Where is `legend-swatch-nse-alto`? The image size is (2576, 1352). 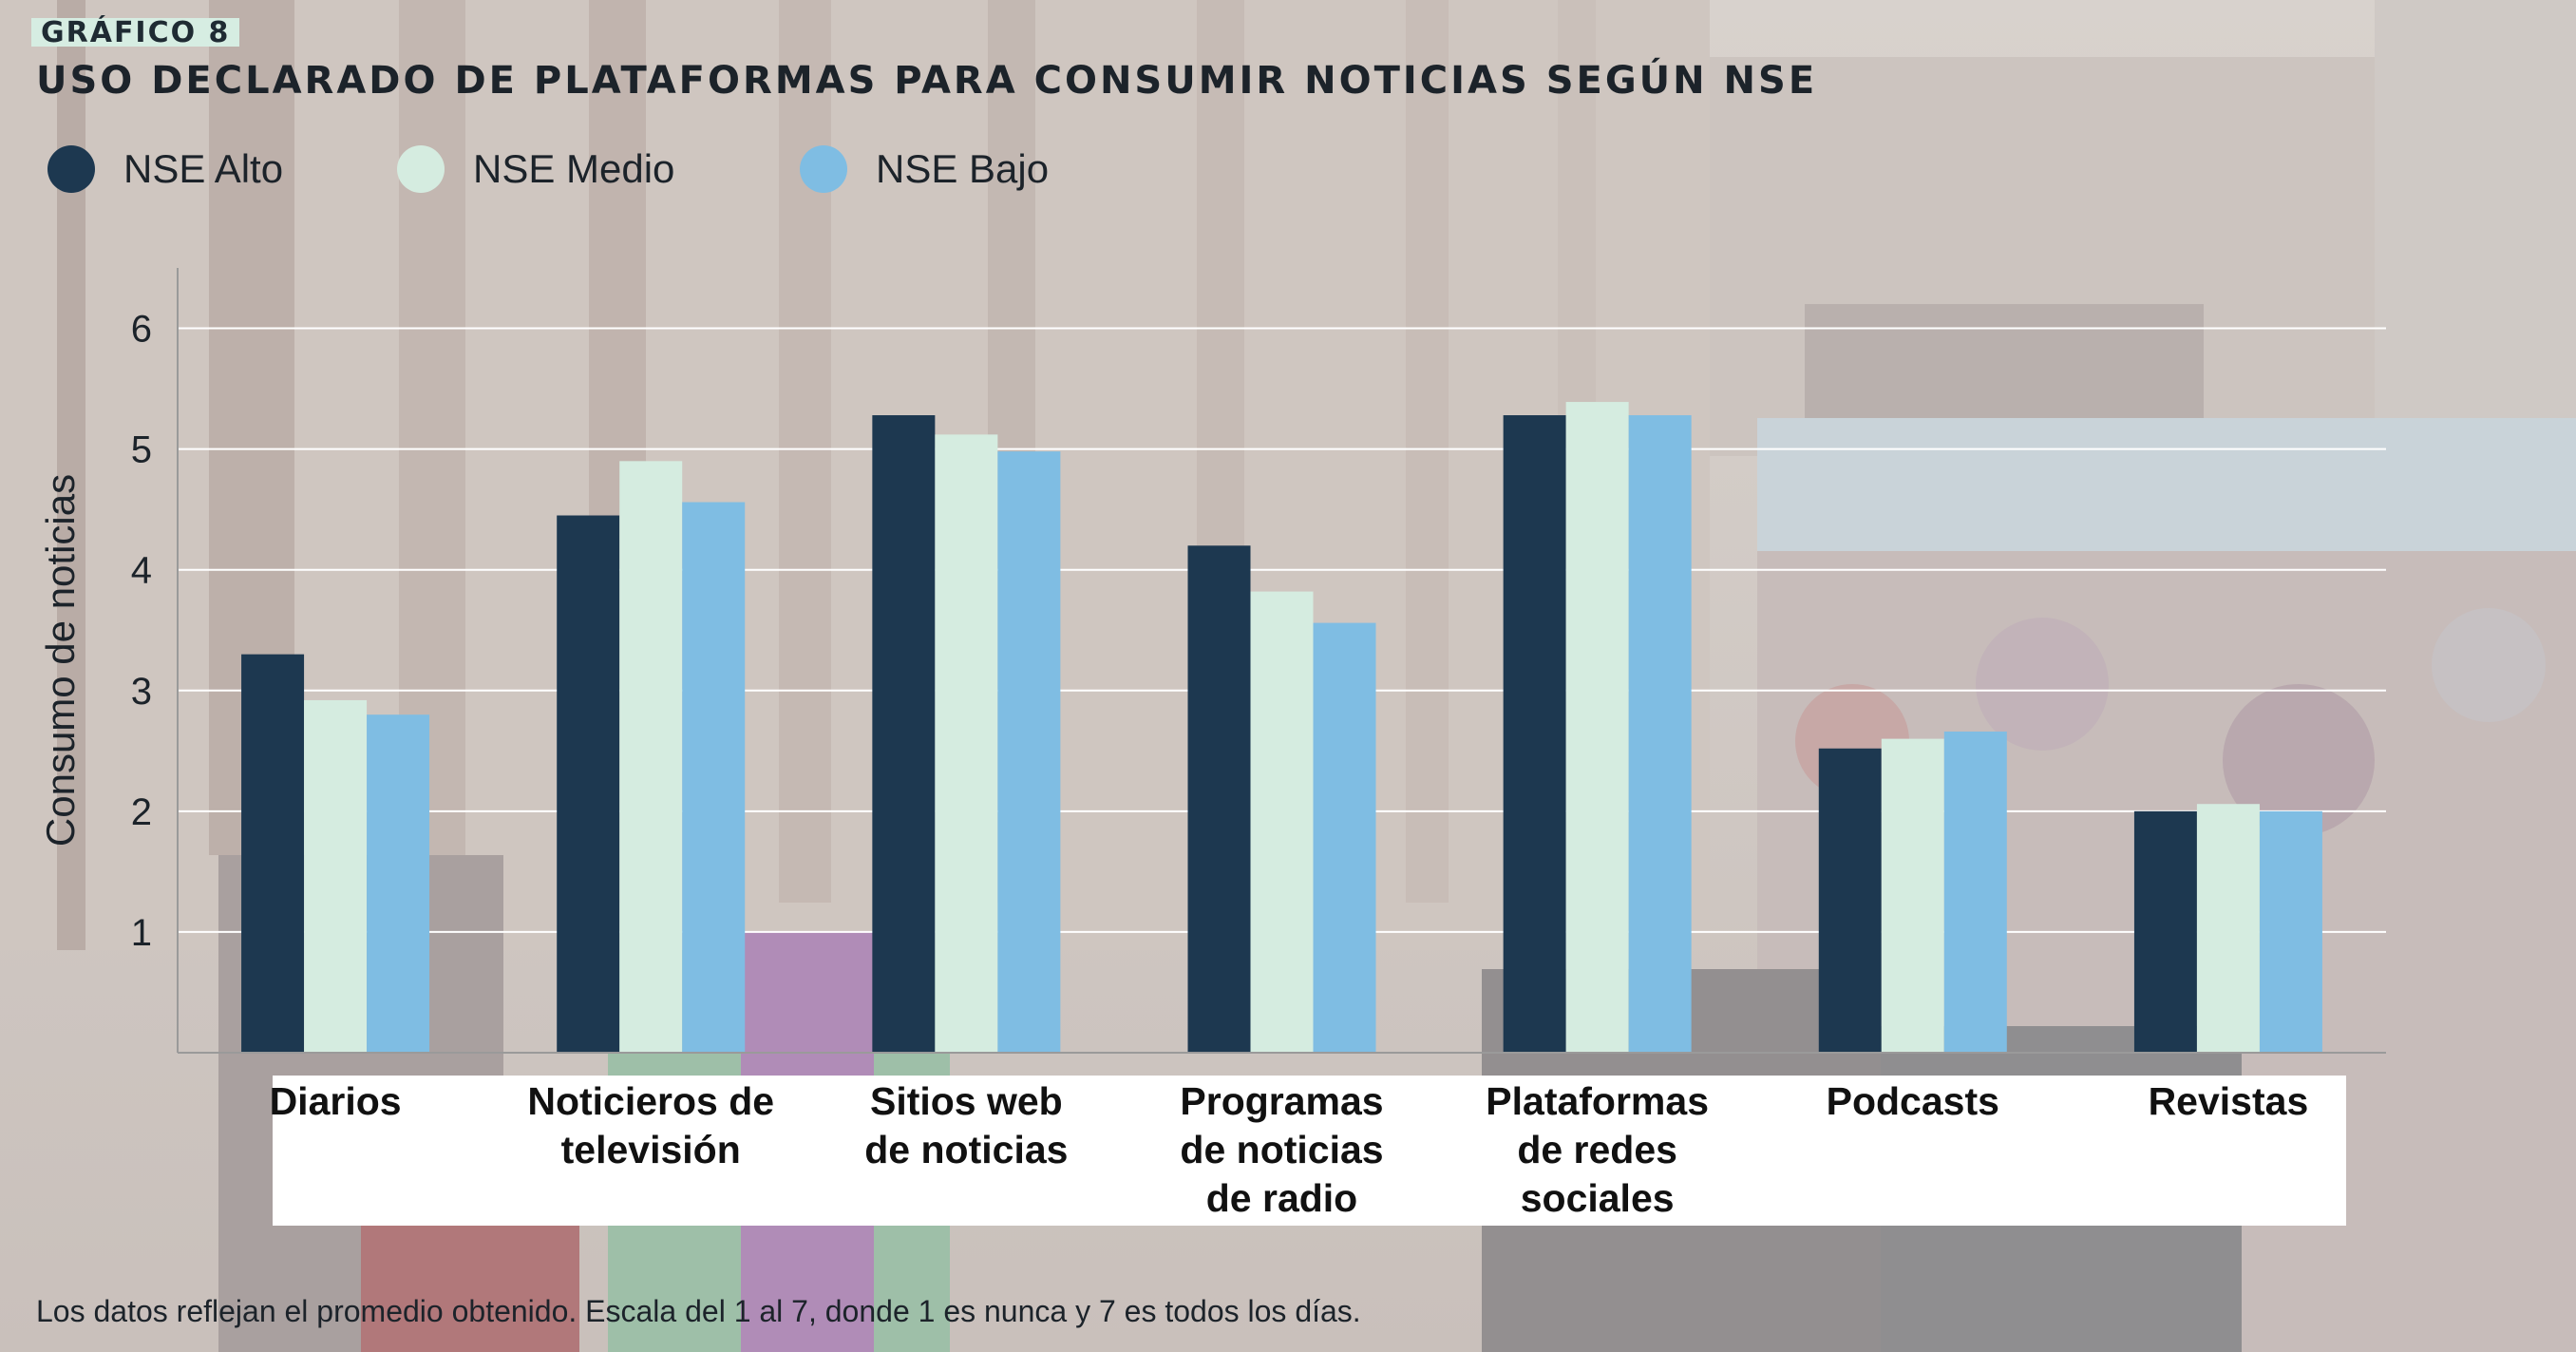 legend-swatch-nse-alto is located at coordinates (71, 169).